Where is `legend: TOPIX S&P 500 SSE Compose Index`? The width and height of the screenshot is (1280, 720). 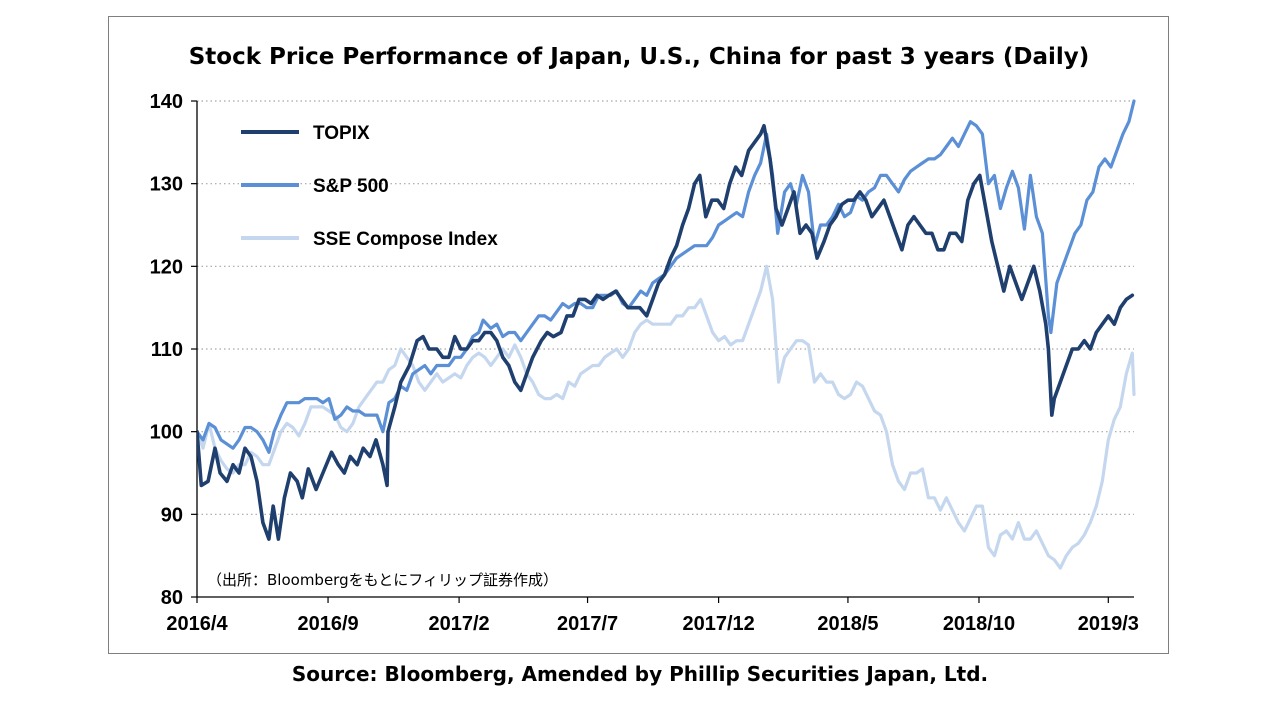
legend: TOPIX S&P 500 SSE Compose Index is located at coordinates (369, 186).